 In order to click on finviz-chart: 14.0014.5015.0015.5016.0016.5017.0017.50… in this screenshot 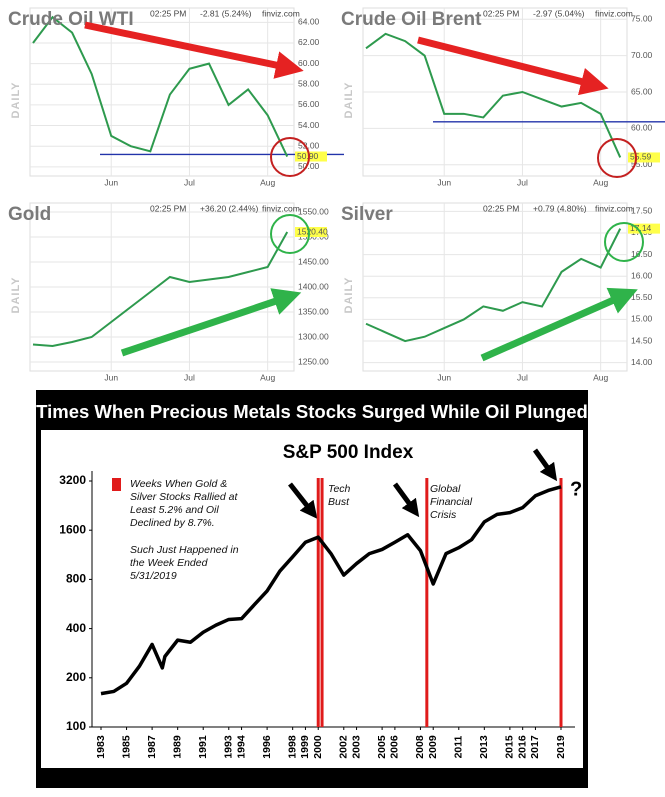, I will do `click(500, 292)`.